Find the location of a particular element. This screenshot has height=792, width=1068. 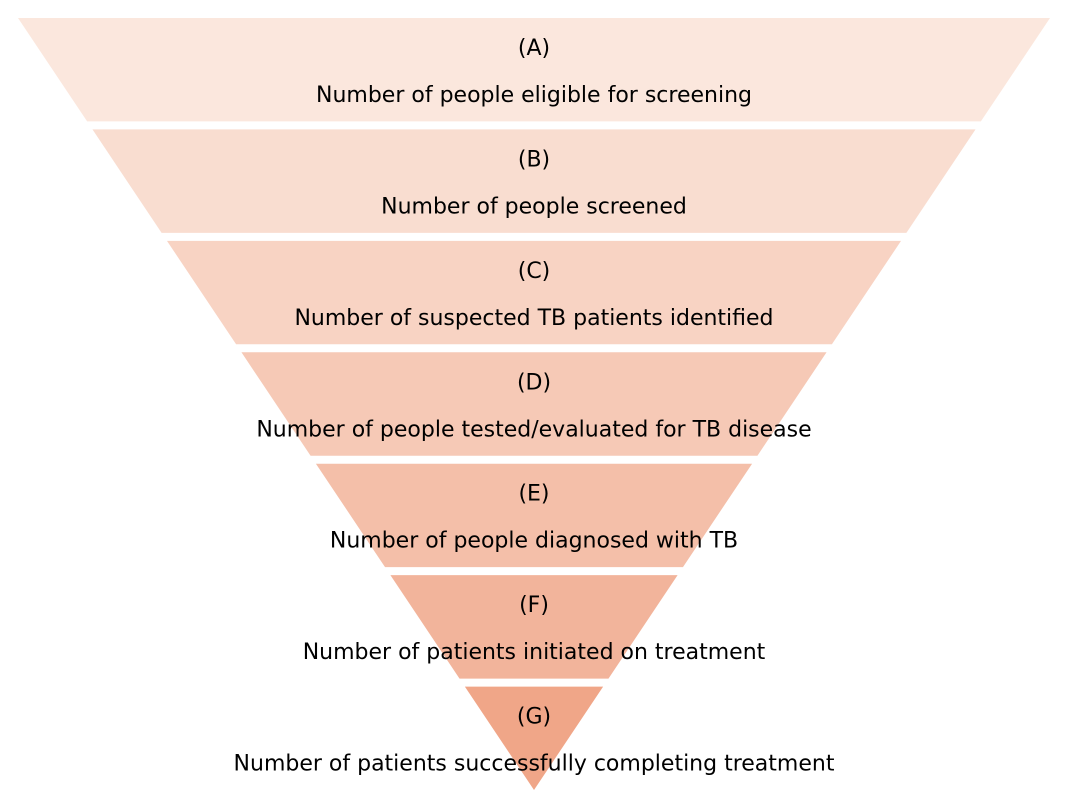

level-label: (G) is located at coordinates (534, 717).